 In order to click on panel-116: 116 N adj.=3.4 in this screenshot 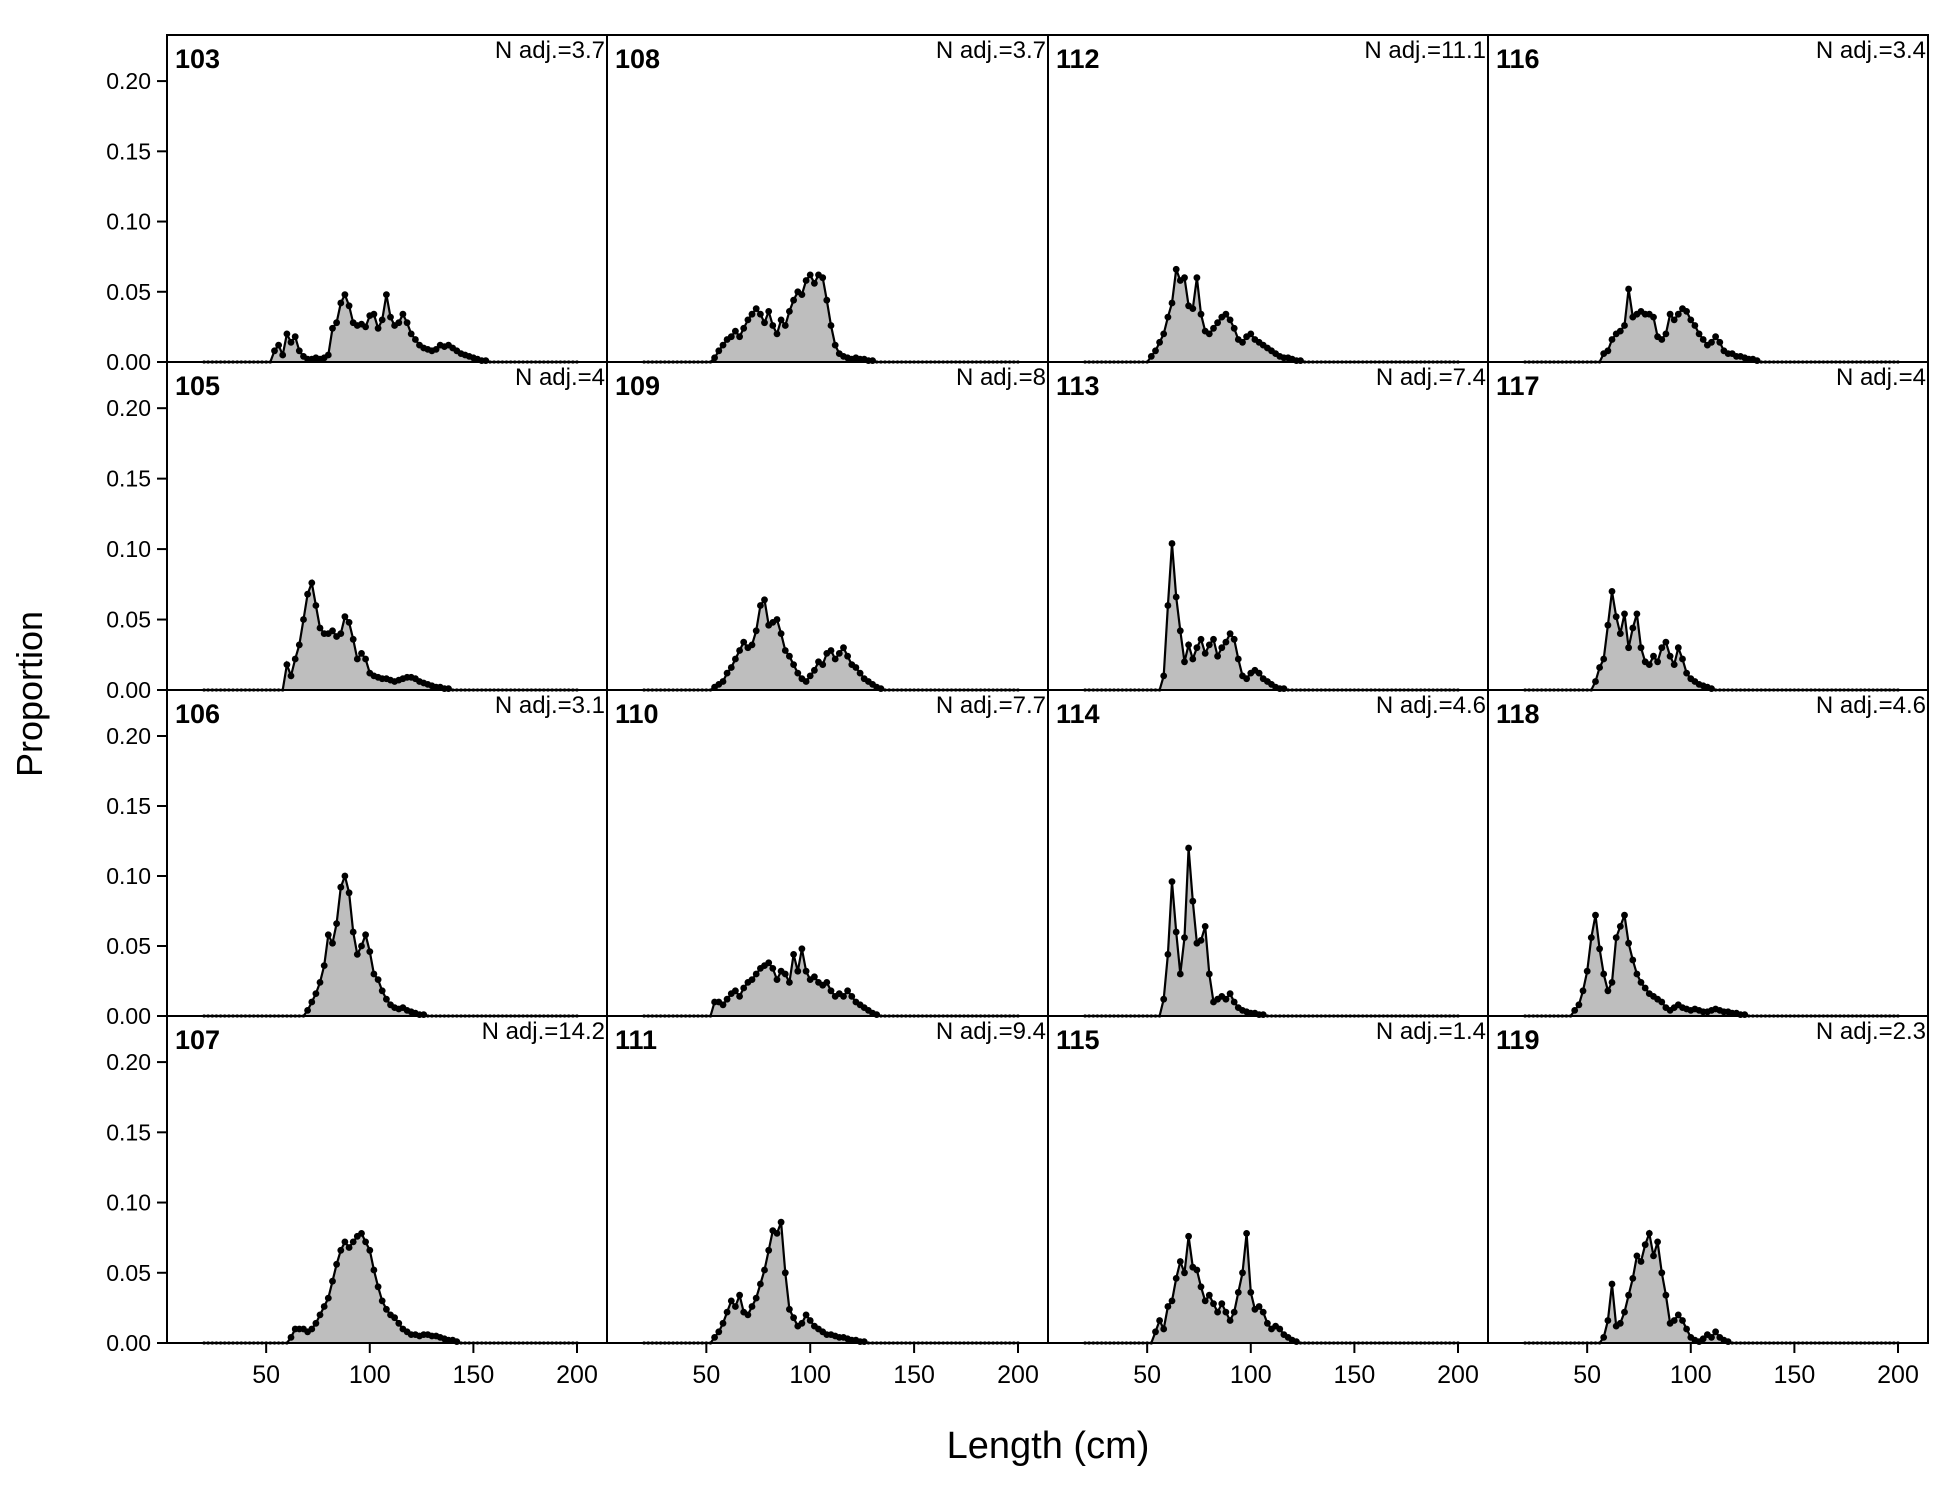, I will do `click(1708, 199)`.